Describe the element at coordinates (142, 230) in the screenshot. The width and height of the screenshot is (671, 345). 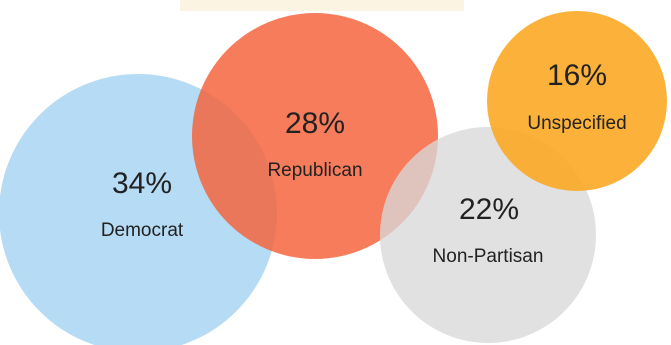
I see `category-label-democrat: Democrat` at that location.